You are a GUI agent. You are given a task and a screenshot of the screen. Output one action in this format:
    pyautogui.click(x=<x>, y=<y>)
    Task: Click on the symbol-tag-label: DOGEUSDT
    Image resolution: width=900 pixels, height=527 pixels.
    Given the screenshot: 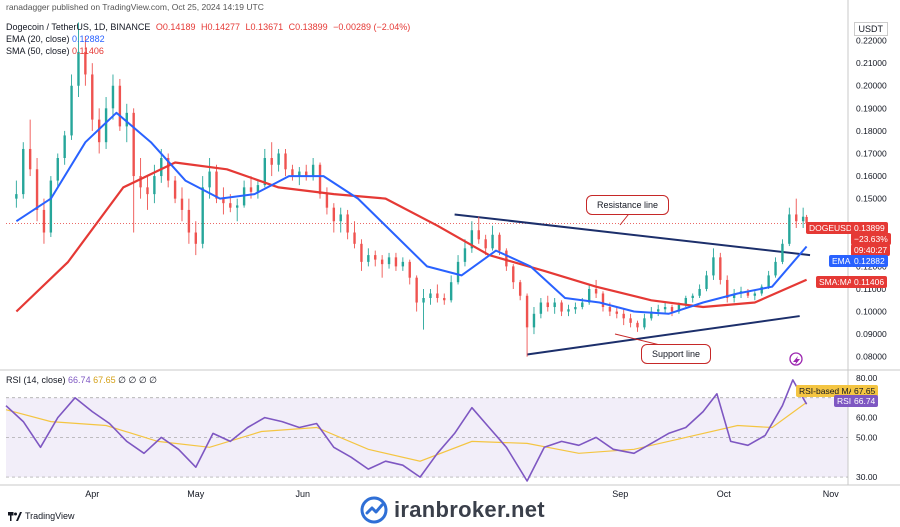 What is the action you would take?
    pyautogui.click(x=833, y=228)
    